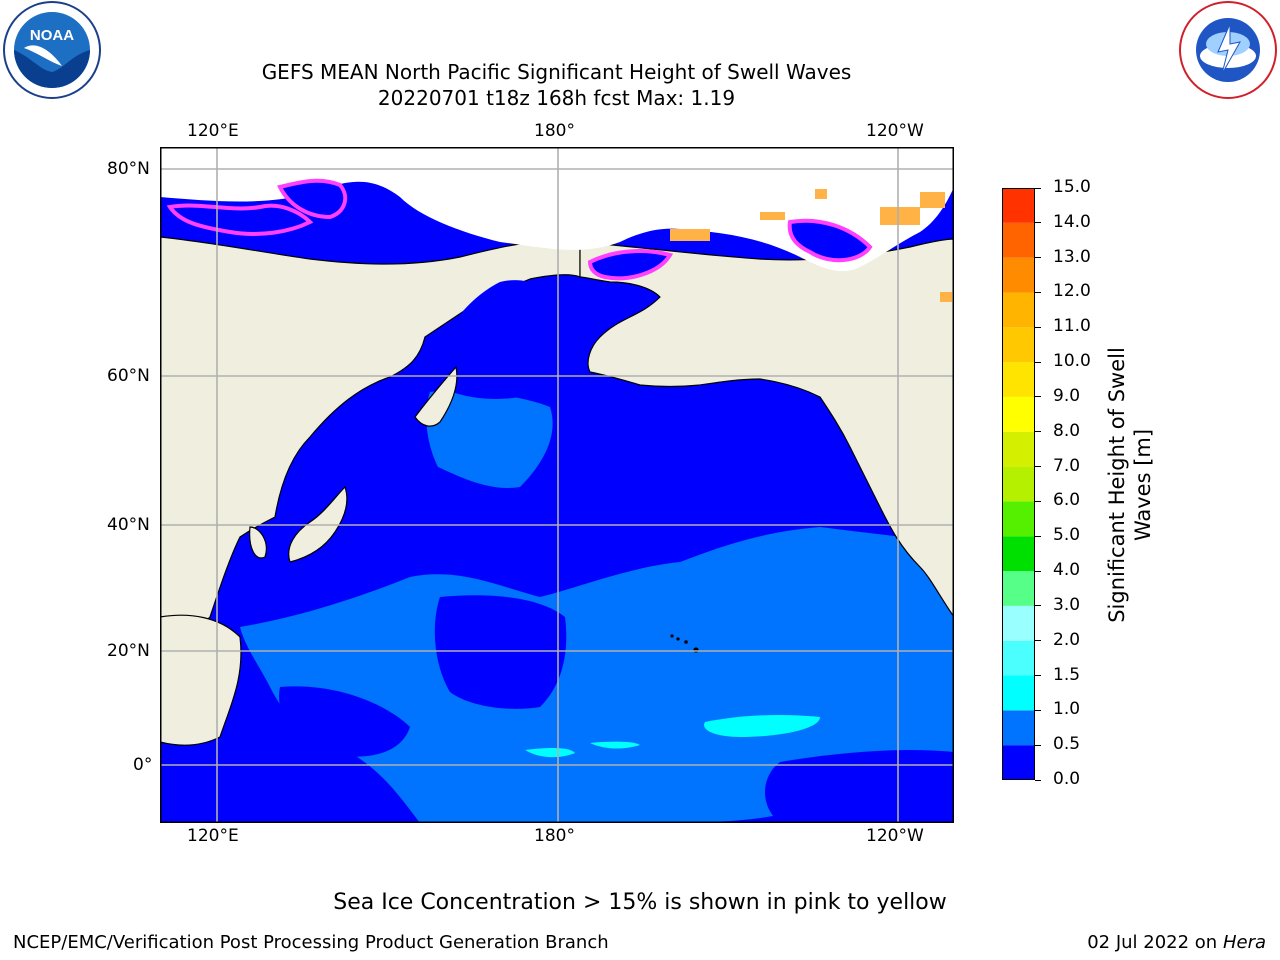 The width and height of the screenshot is (1280, 960). What do you see at coordinates (672, 736) in the screenshot?
I see `swell-1.0-1.5-region` at bounding box center [672, 736].